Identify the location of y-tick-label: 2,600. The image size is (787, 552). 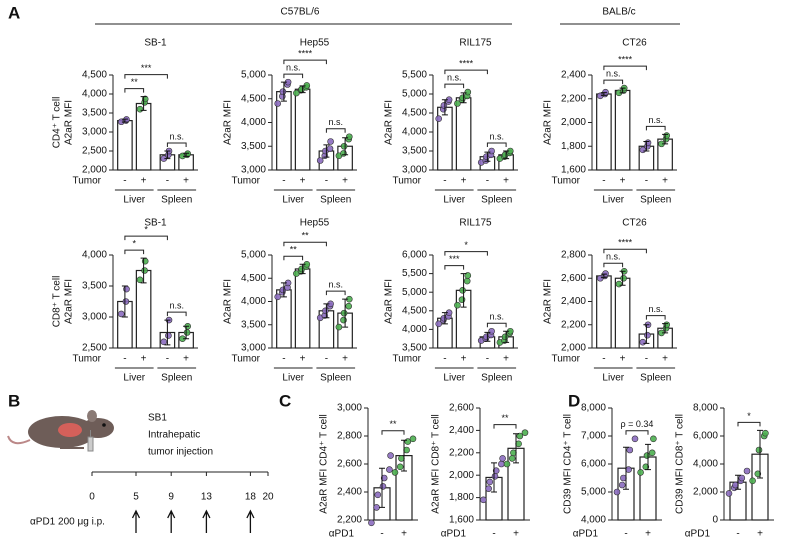
(573, 278).